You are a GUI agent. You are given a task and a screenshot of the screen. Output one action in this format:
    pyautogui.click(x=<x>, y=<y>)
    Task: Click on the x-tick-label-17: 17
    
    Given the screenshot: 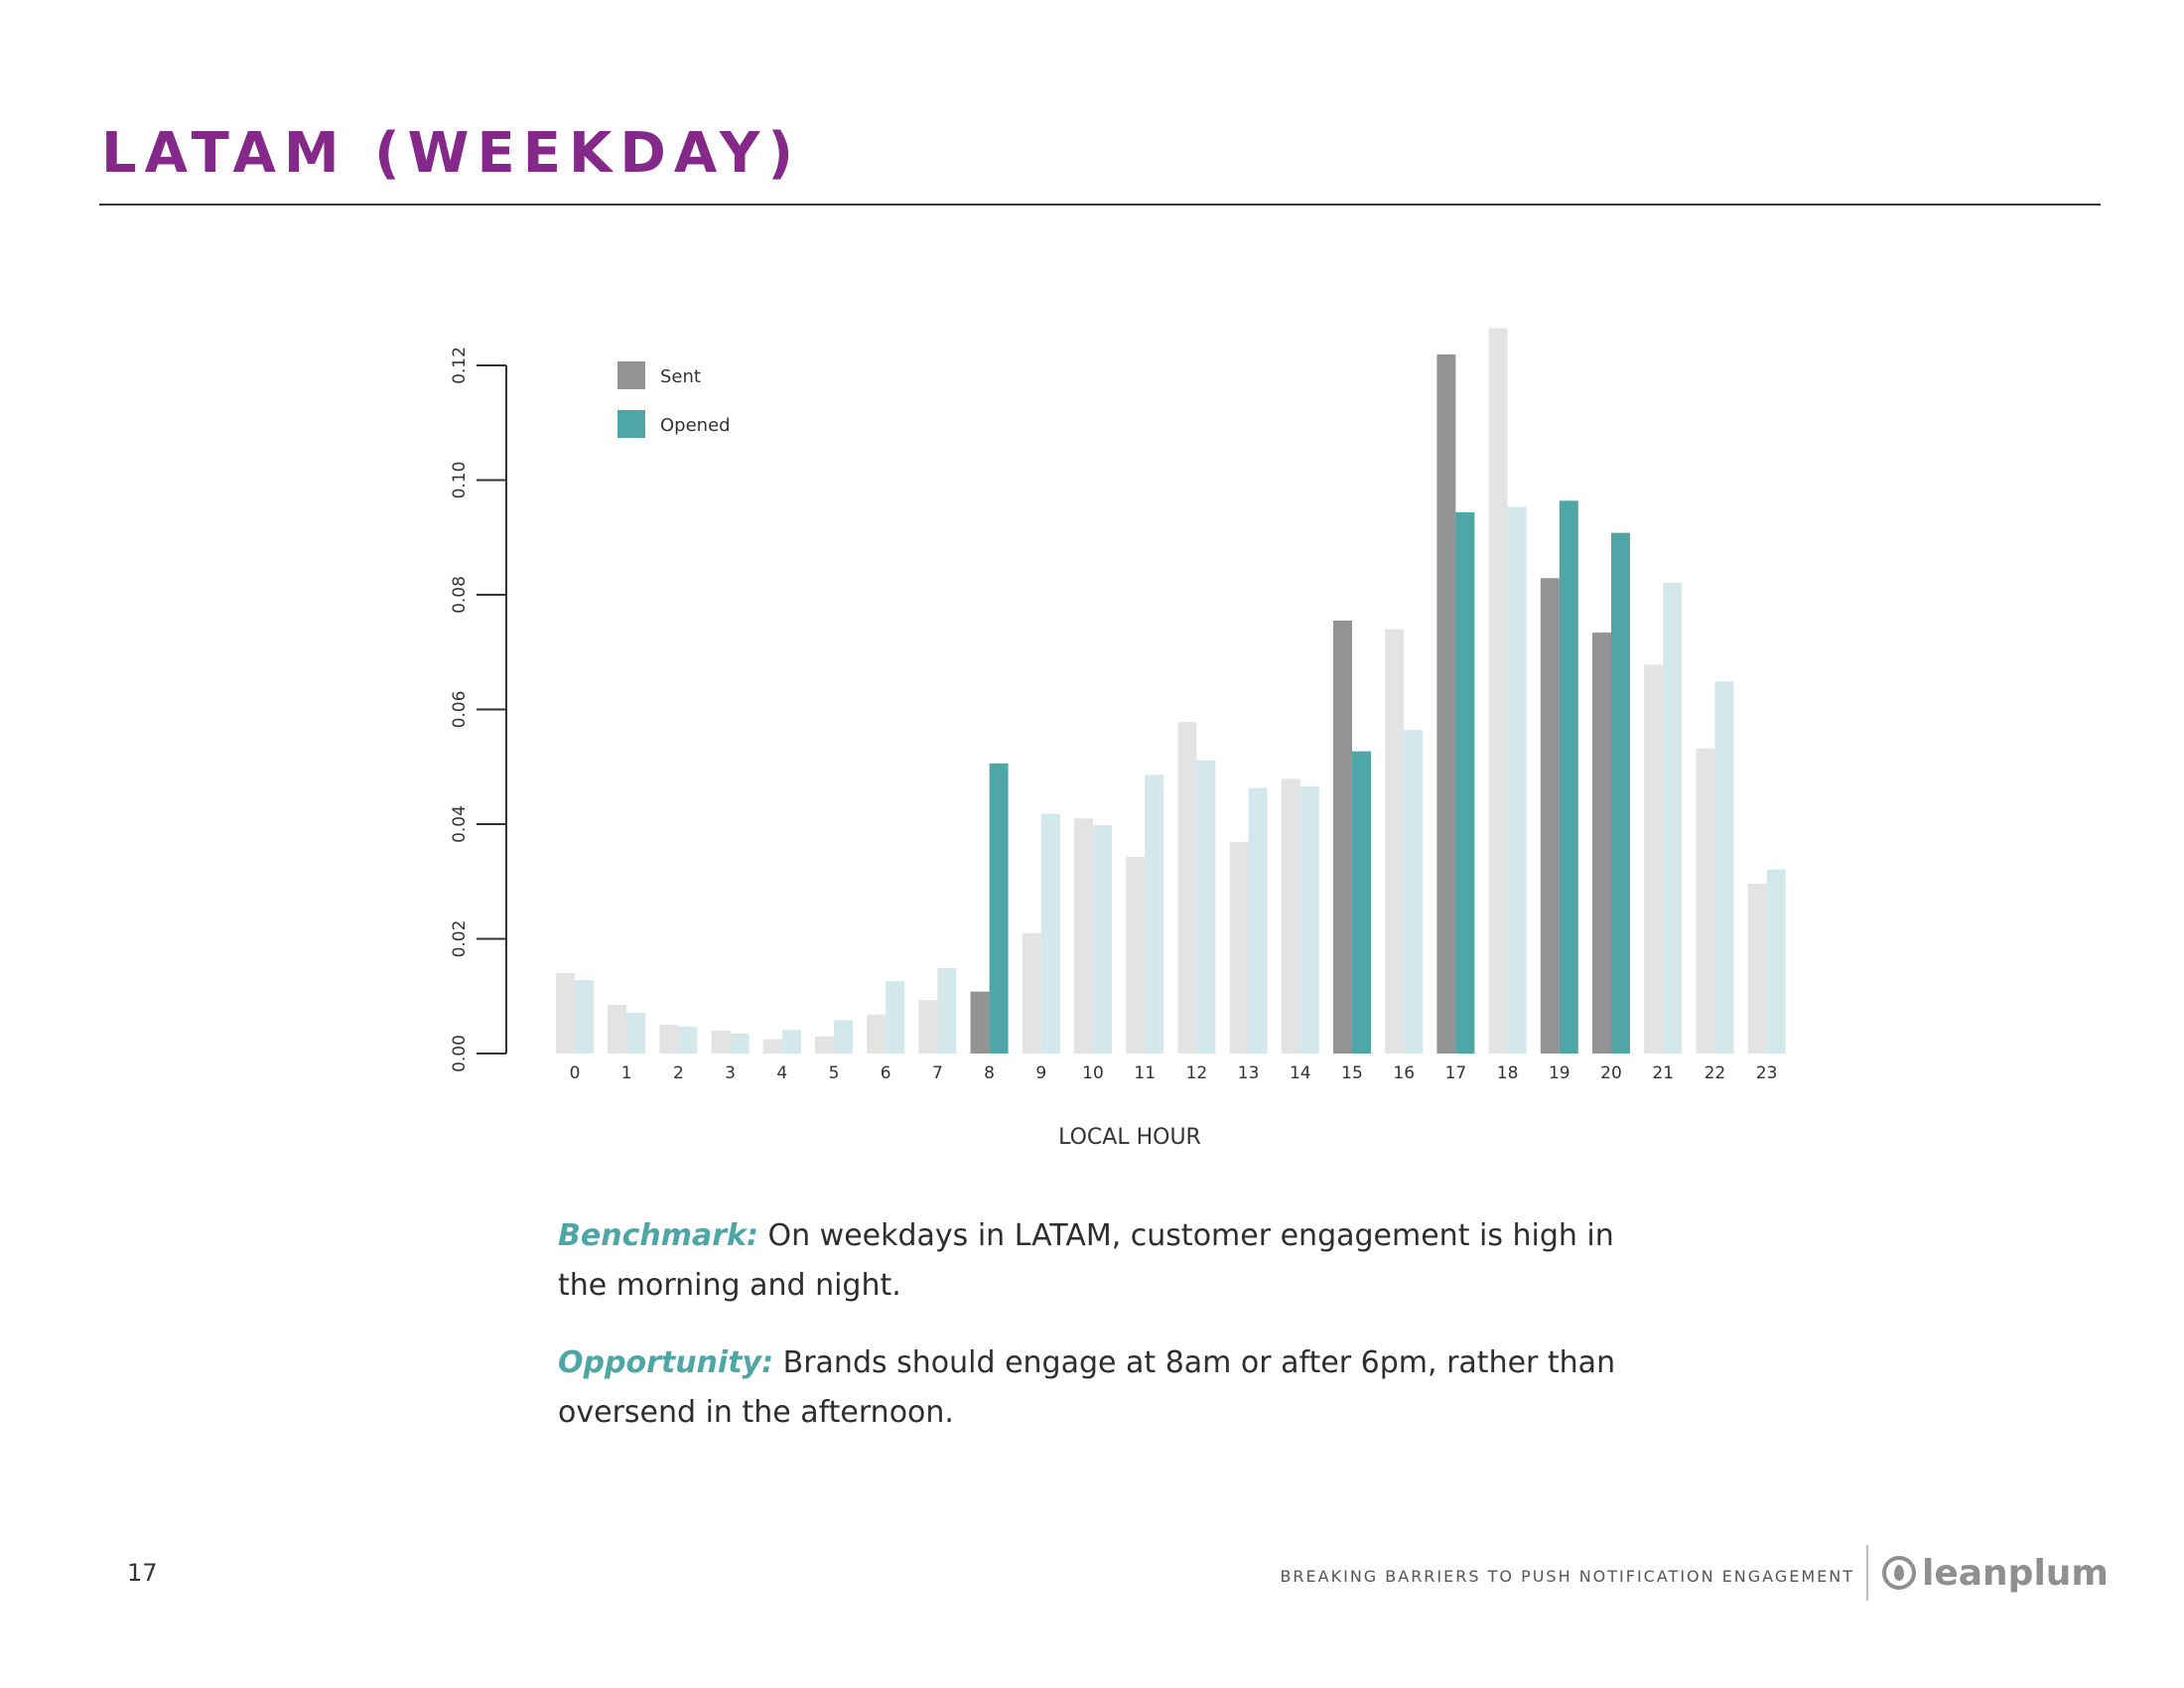 What is the action you would take?
    pyautogui.click(x=1456, y=1073)
    